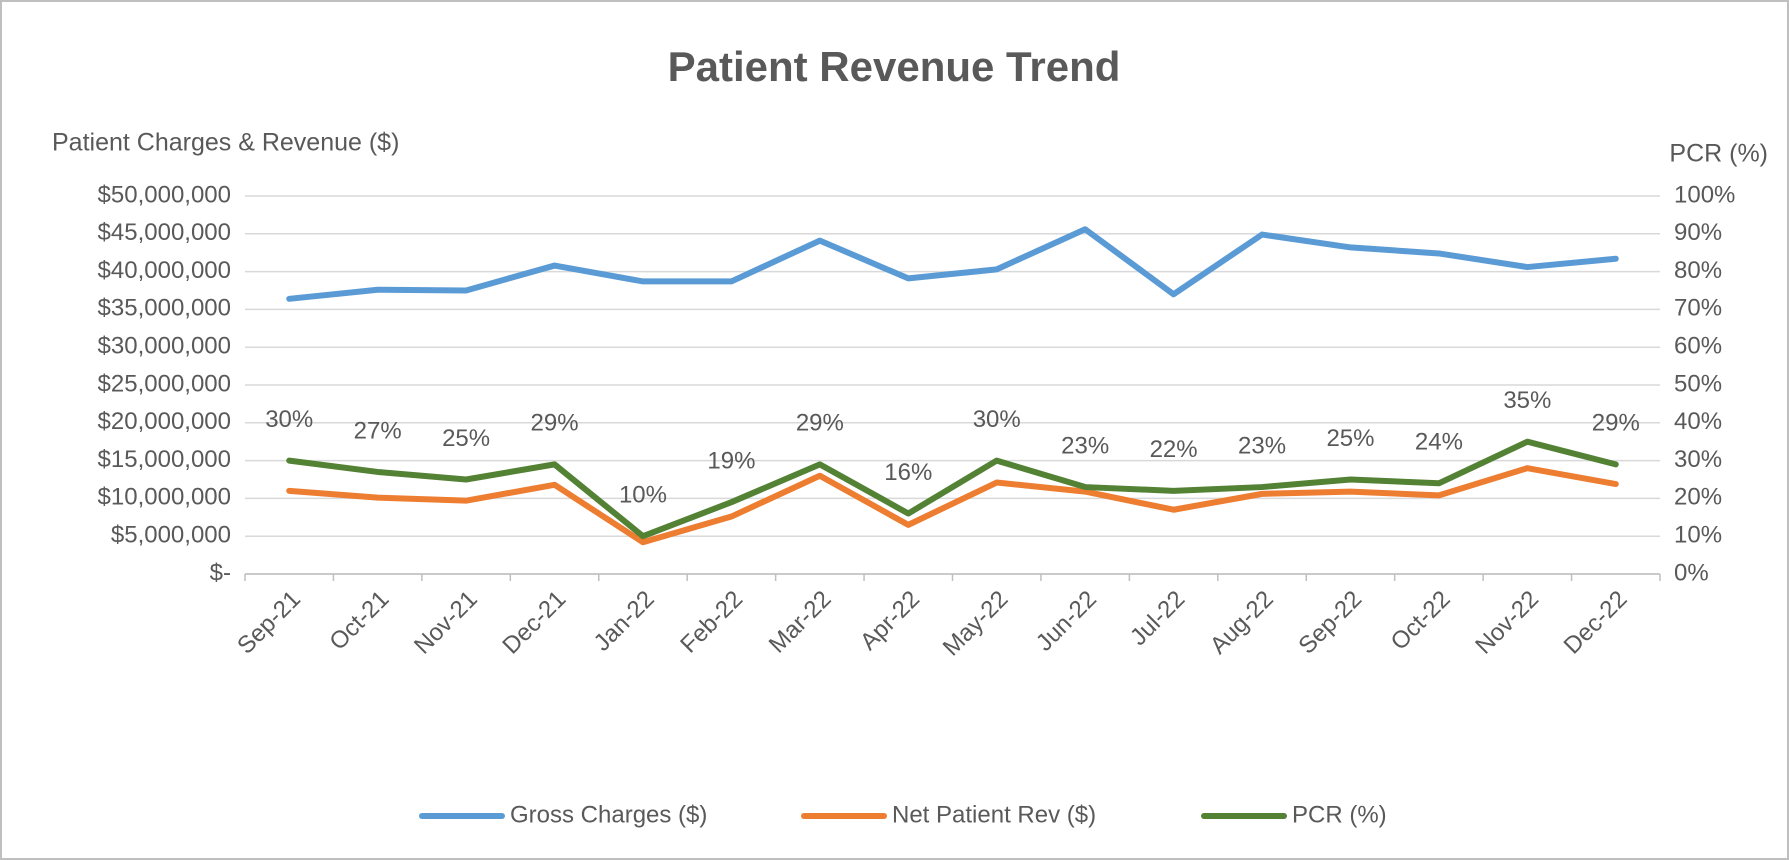 This screenshot has height=860, width=1789. I want to click on y-tick-label: $20,000,000, so click(164, 421).